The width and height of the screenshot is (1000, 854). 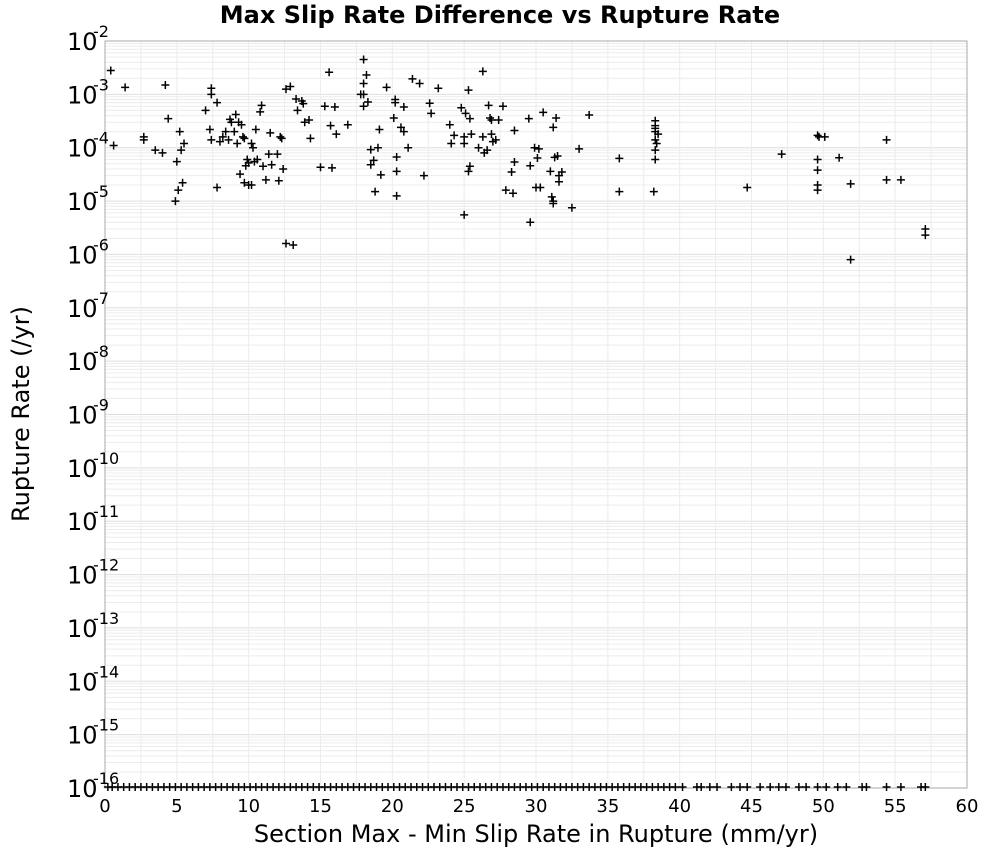 What do you see at coordinates (679, 806) in the screenshot?
I see `x-tick-label: 40` at bounding box center [679, 806].